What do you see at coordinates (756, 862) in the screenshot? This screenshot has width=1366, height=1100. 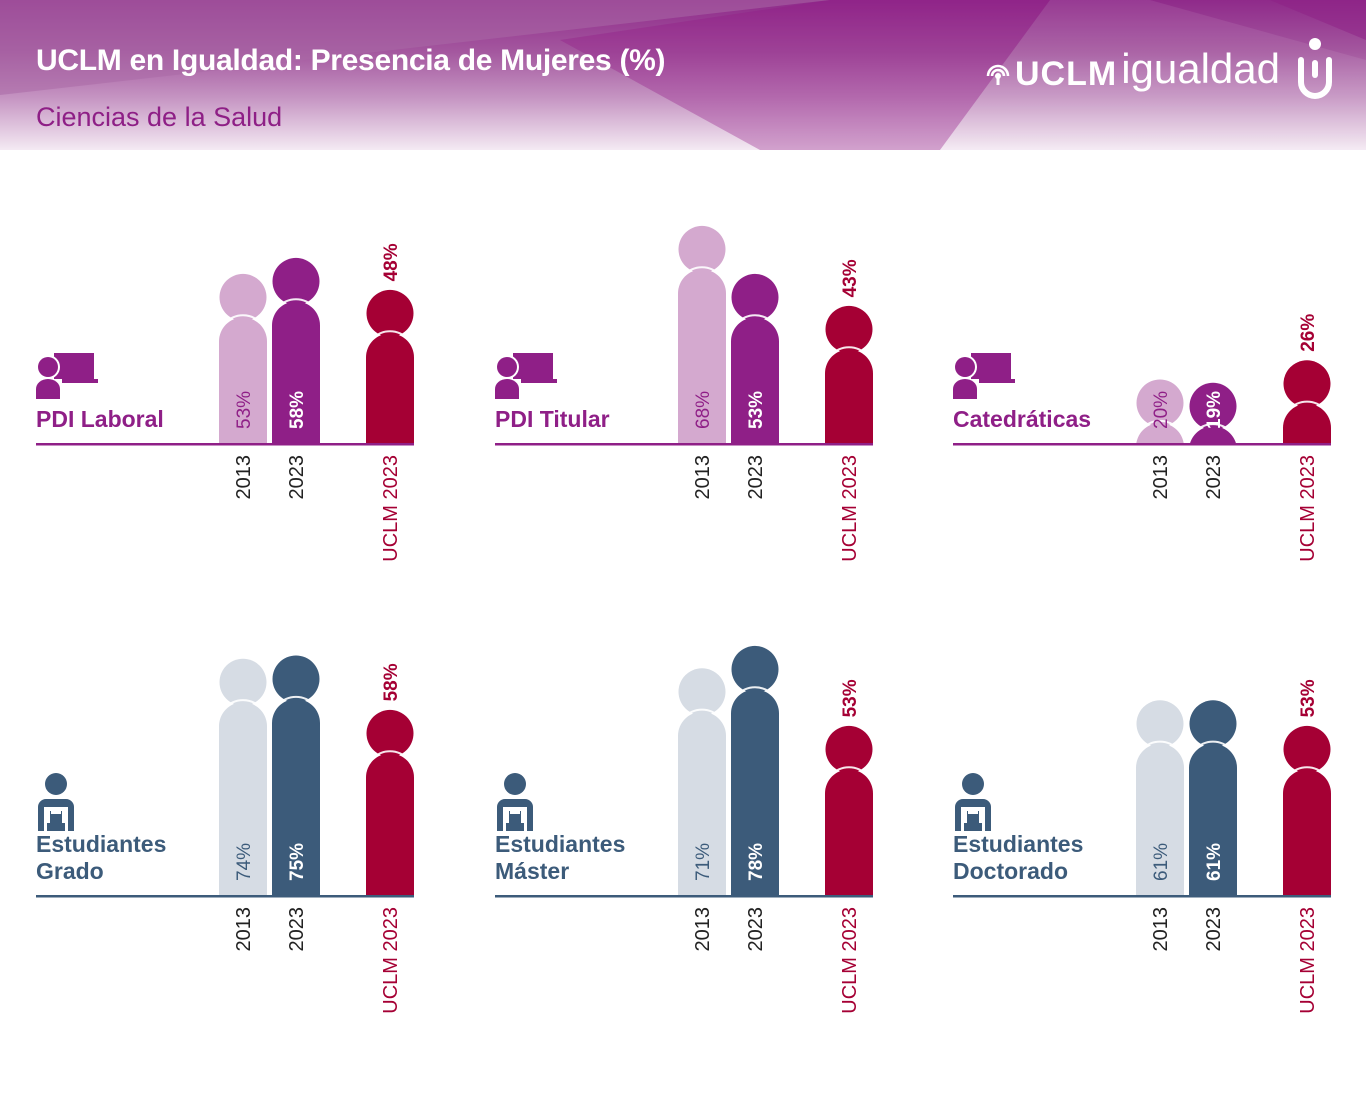 I see `value-label: 78%` at bounding box center [756, 862].